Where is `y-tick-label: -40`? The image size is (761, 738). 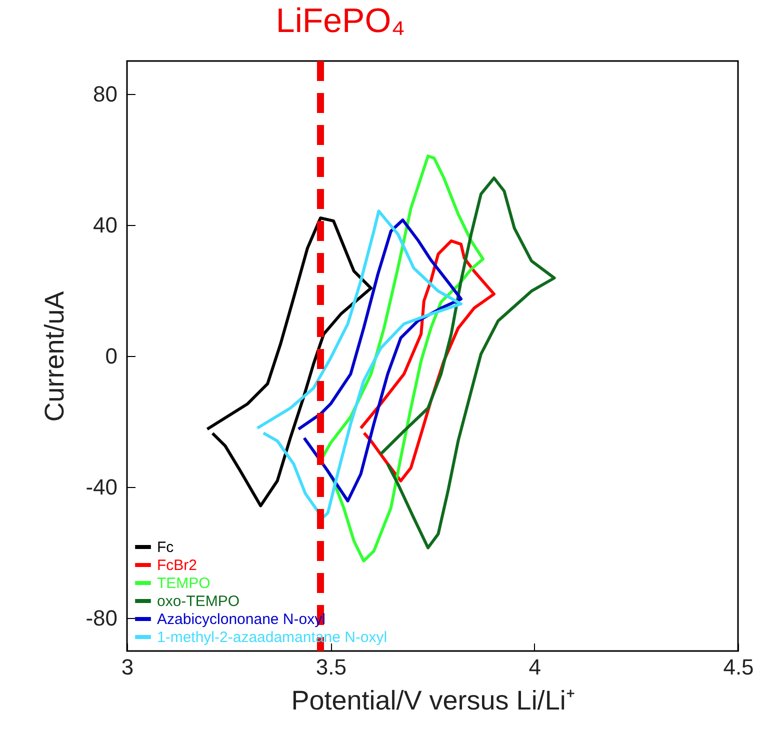
y-tick-label: -40 is located at coordinates (102, 487).